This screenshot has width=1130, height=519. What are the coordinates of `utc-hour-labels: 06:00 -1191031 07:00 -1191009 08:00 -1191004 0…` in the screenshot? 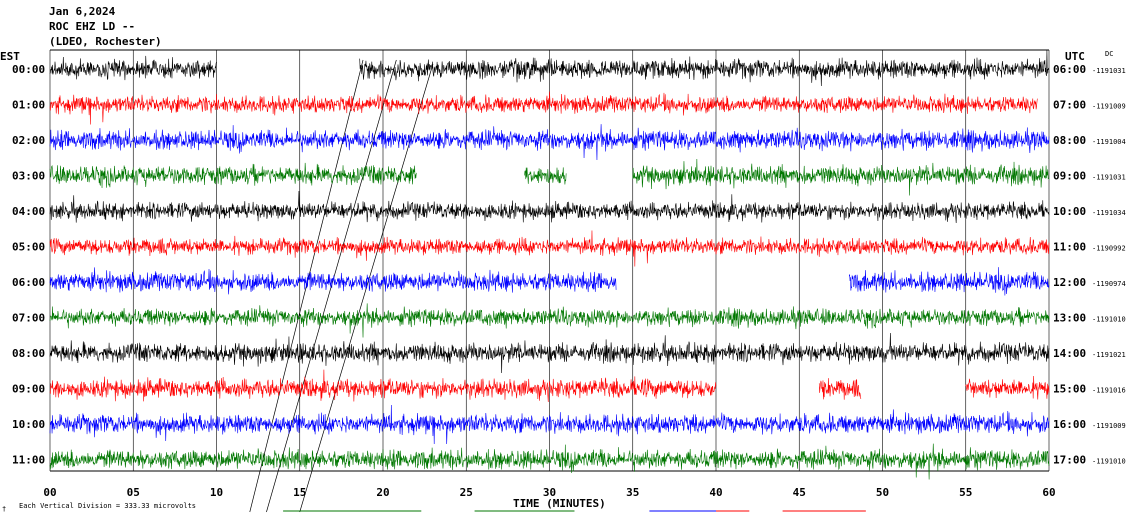 It's located at (1089, 265).